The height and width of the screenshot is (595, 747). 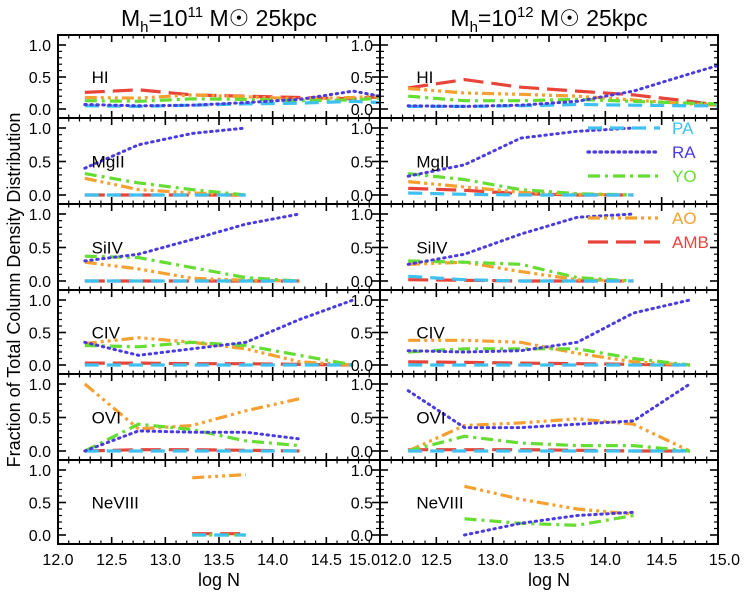 What do you see at coordinates (684, 152) in the screenshot?
I see `legend-label-ra: RA` at bounding box center [684, 152].